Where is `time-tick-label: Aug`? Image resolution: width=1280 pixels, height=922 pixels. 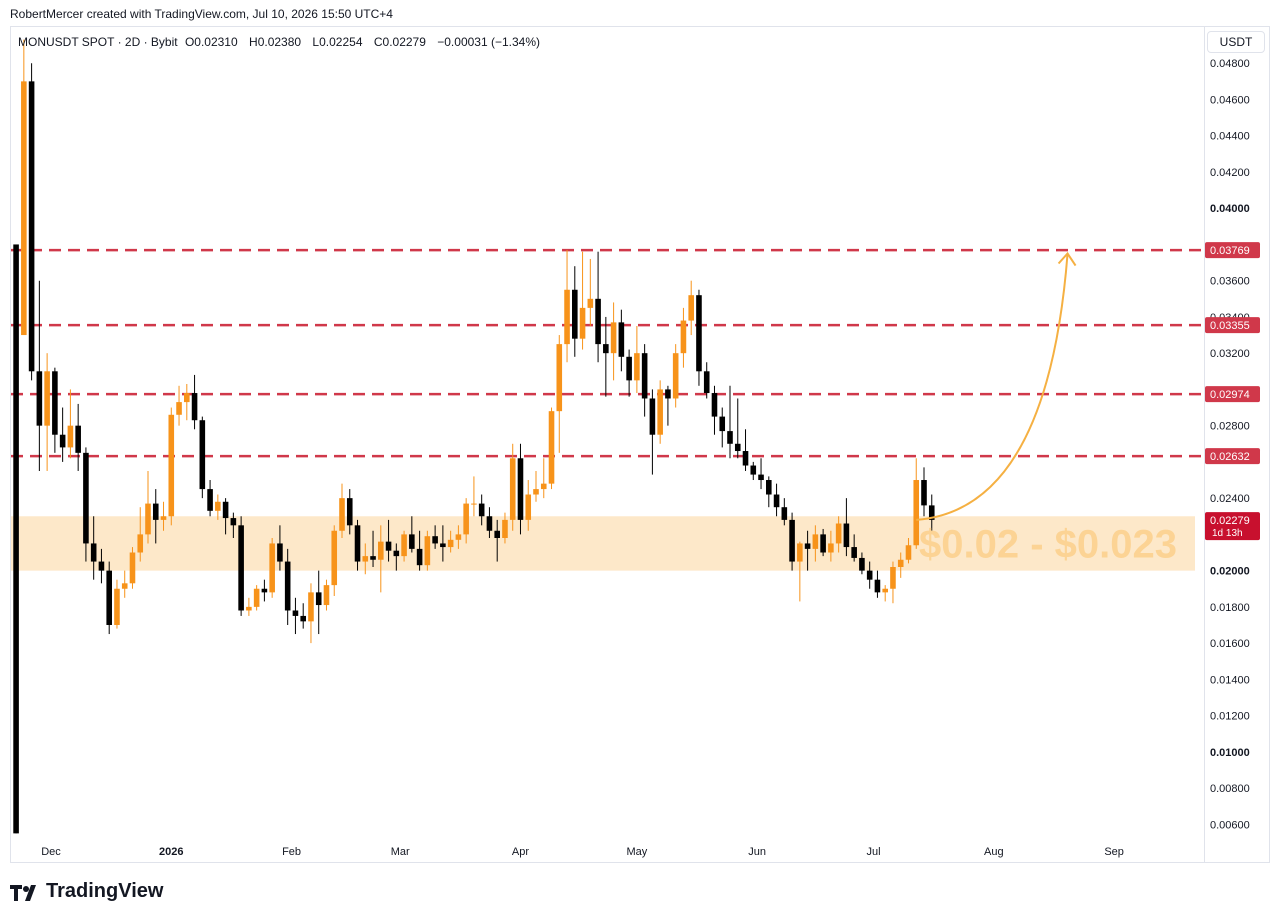 time-tick-label: Aug is located at coordinates (994, 852).